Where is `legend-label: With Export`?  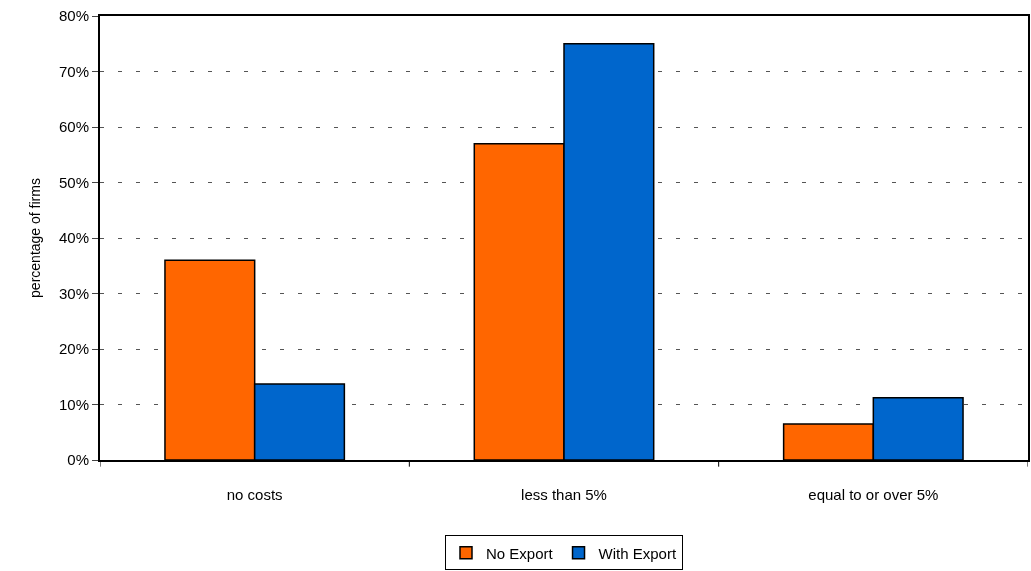 legend-label: With Export is located at coordinates (637, 553).